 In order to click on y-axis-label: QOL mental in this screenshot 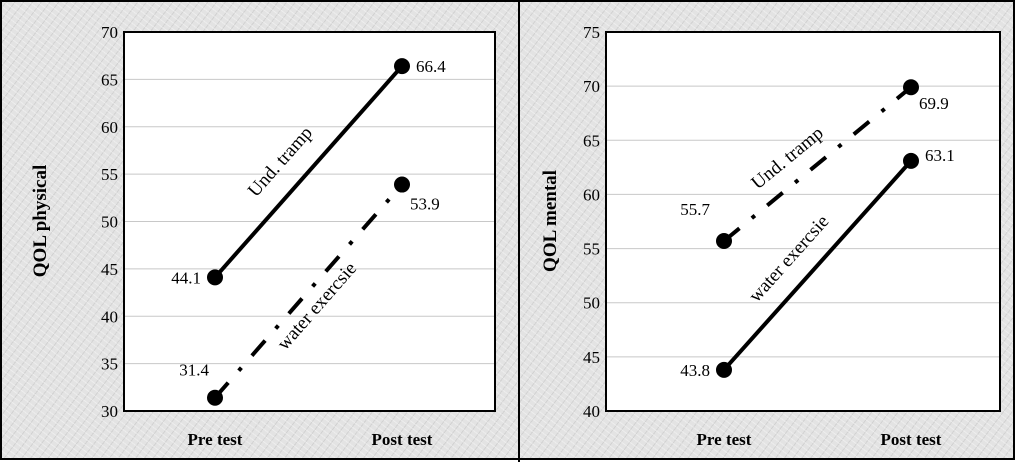, I will do `click(550, 221)`.